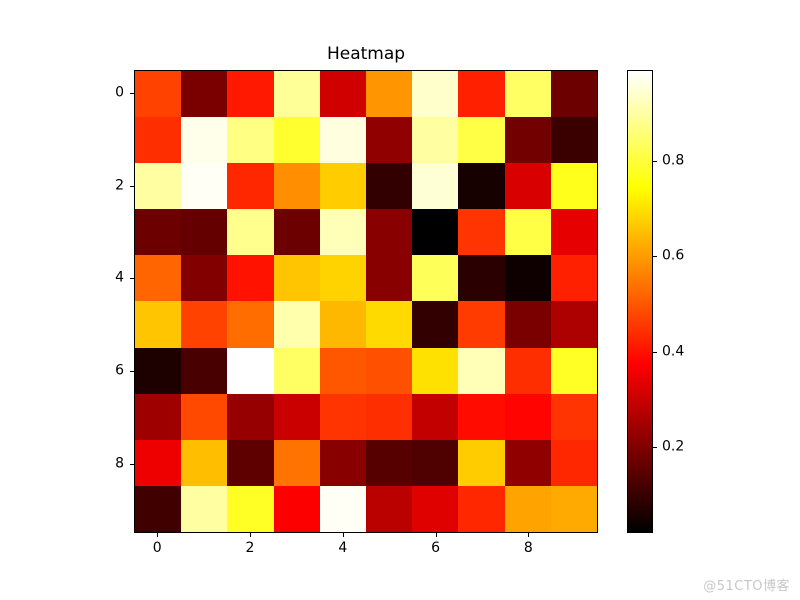 This screenshot has width=800, height=600. Describe the element at coordinates (573, 416) in the screenshot. I see `heatmap-cell-r7c9` at that location.